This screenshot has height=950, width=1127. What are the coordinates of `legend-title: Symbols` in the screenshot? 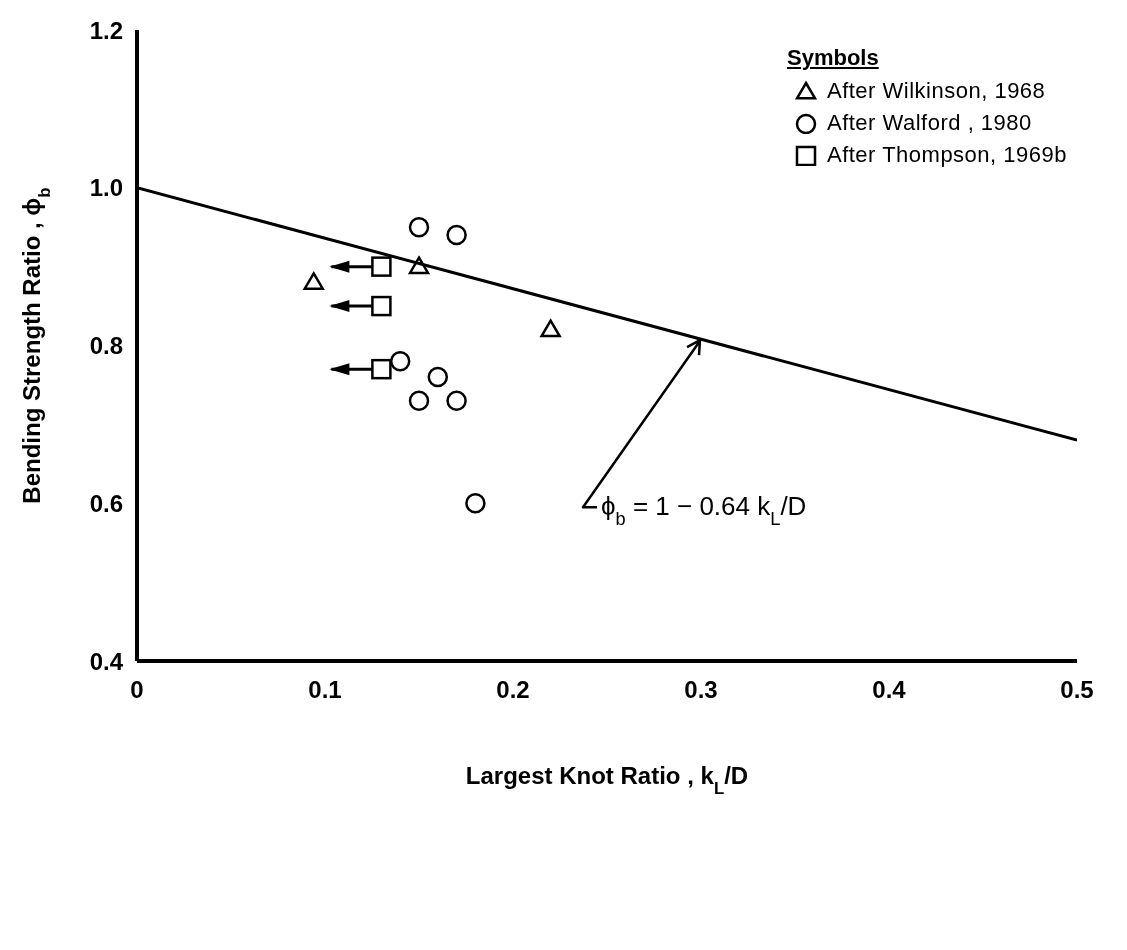 It's located at (833, 58).